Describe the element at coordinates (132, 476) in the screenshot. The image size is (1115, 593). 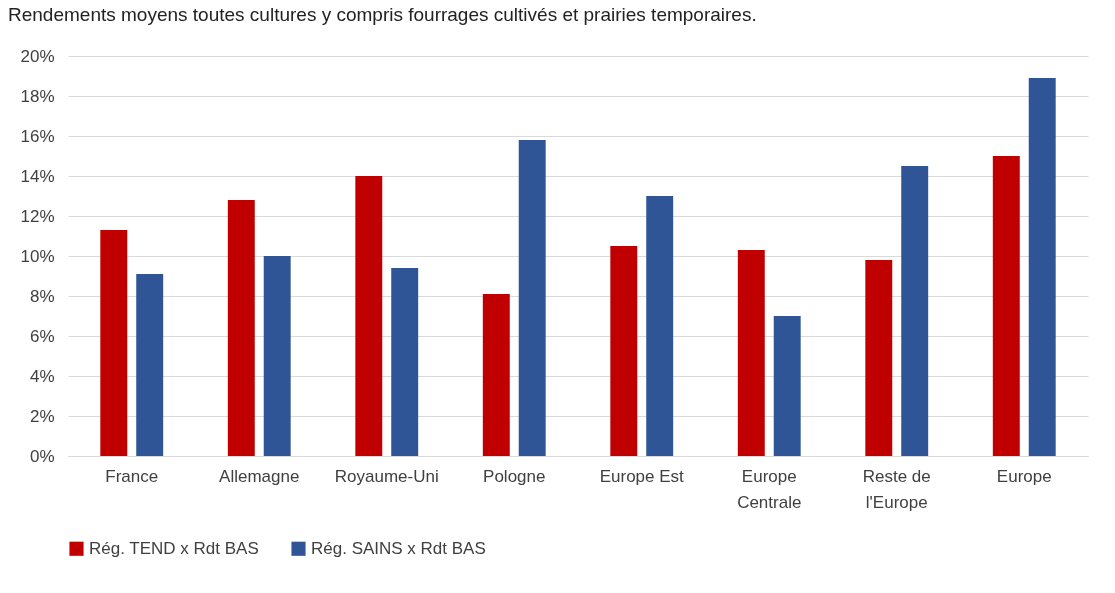
I see `x-tick-label: France` at that location.